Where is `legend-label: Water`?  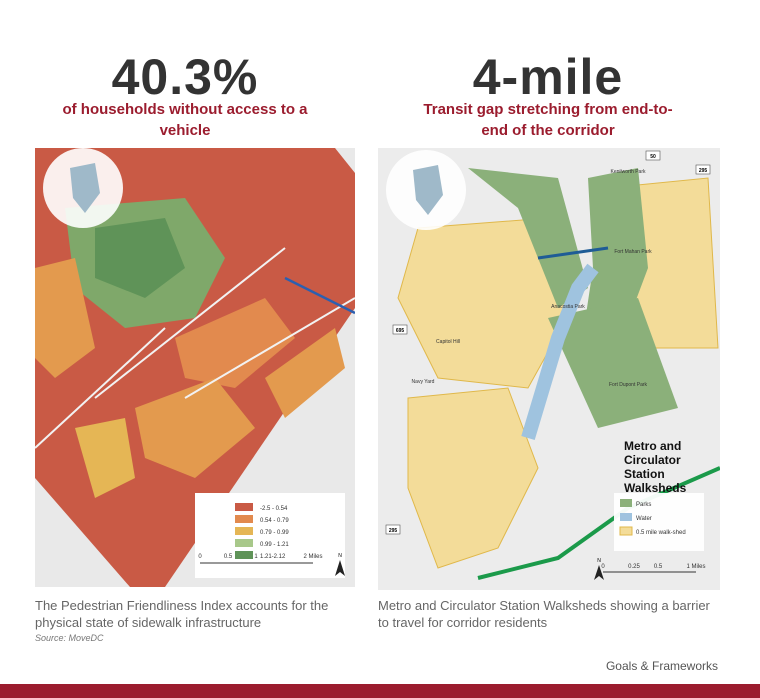 legend-label: Water is located at coordinates (644, 519).